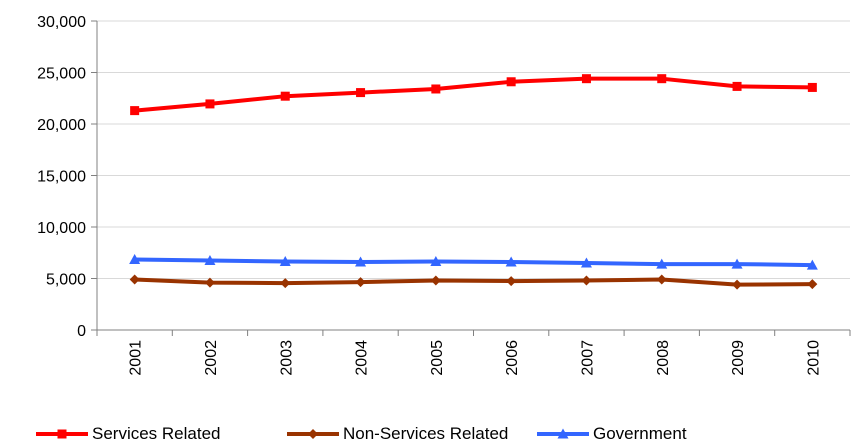 Image resolution: width=862 pixels, height=447 pixels. Describe the element at coordinates (663, 358) in the screenshot. I see `x-tick-label: 2008` at that location.